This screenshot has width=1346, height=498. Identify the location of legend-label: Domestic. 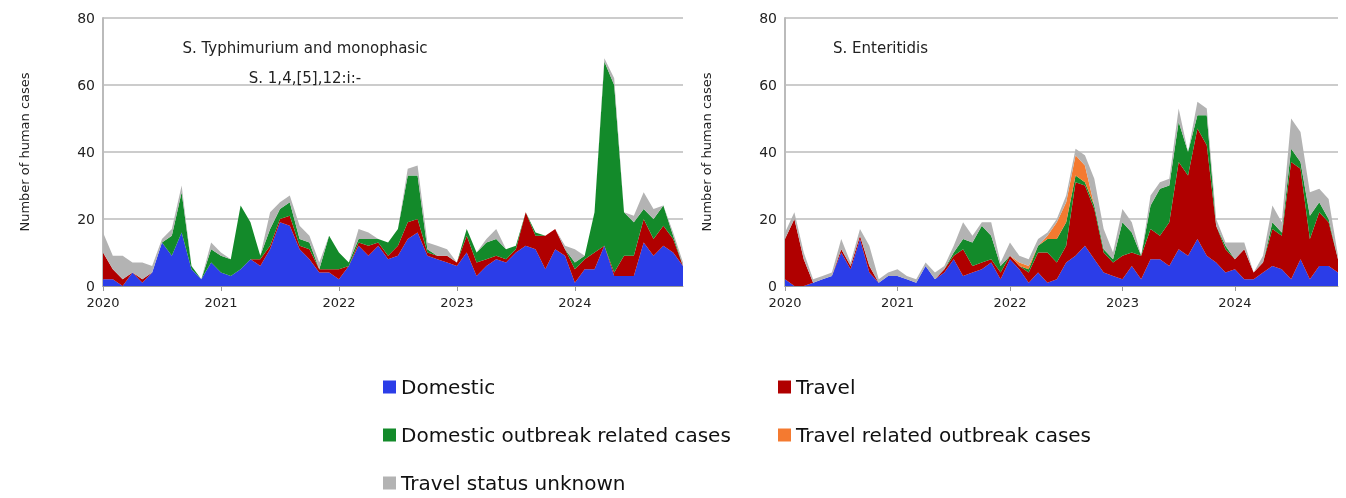
(448, 387).